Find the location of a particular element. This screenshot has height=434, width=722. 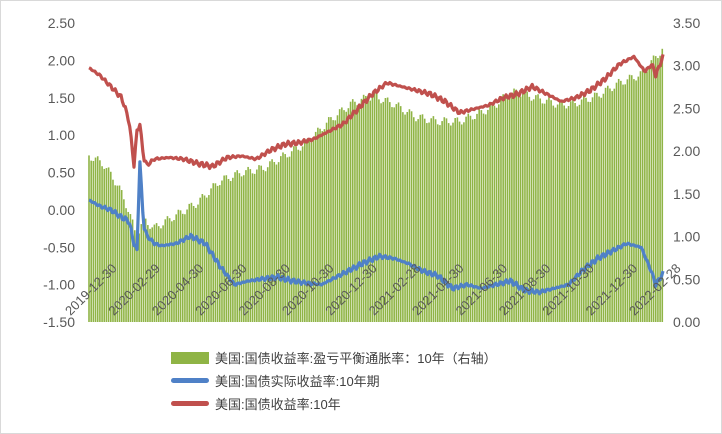

legend-swatch-bars is located at coordinates (190, 357).